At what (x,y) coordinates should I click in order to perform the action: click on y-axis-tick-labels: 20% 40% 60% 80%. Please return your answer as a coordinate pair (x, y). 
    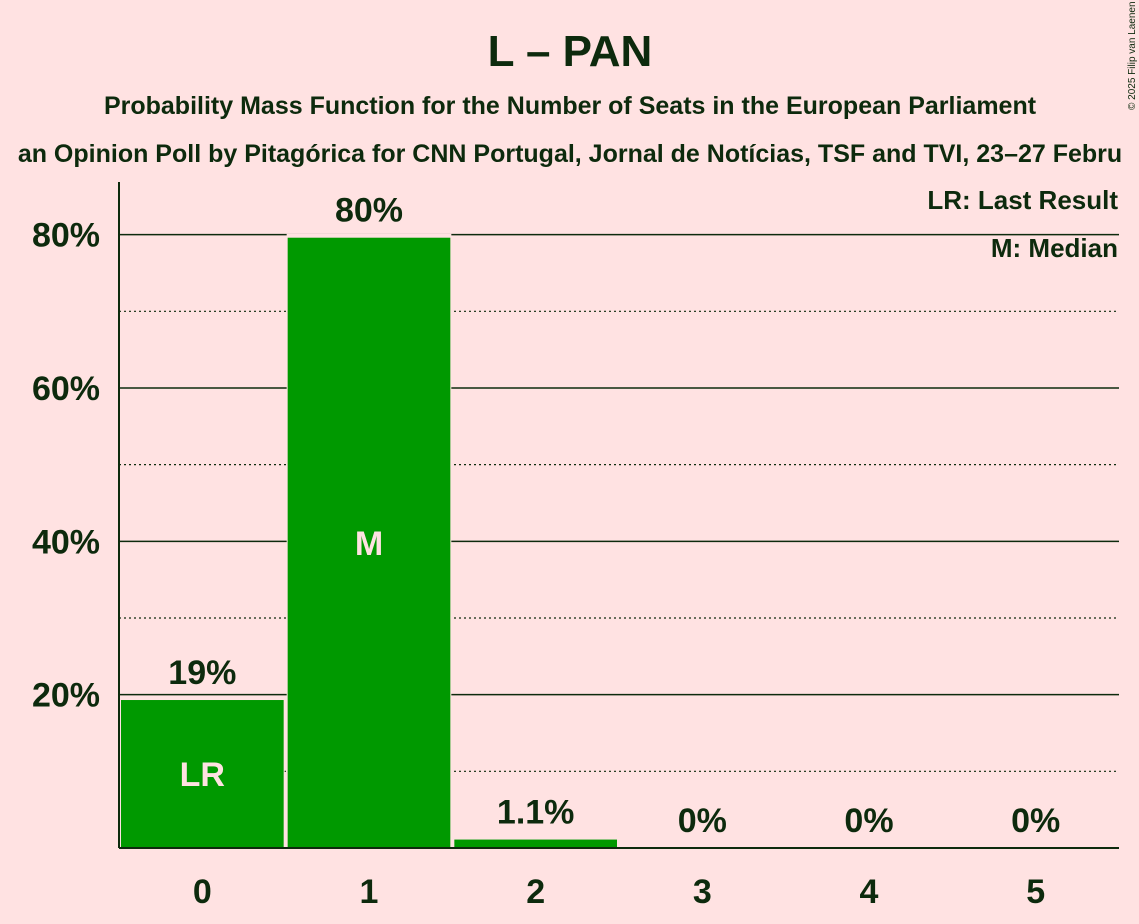
    Looking at the image, I should click on (66, 466).